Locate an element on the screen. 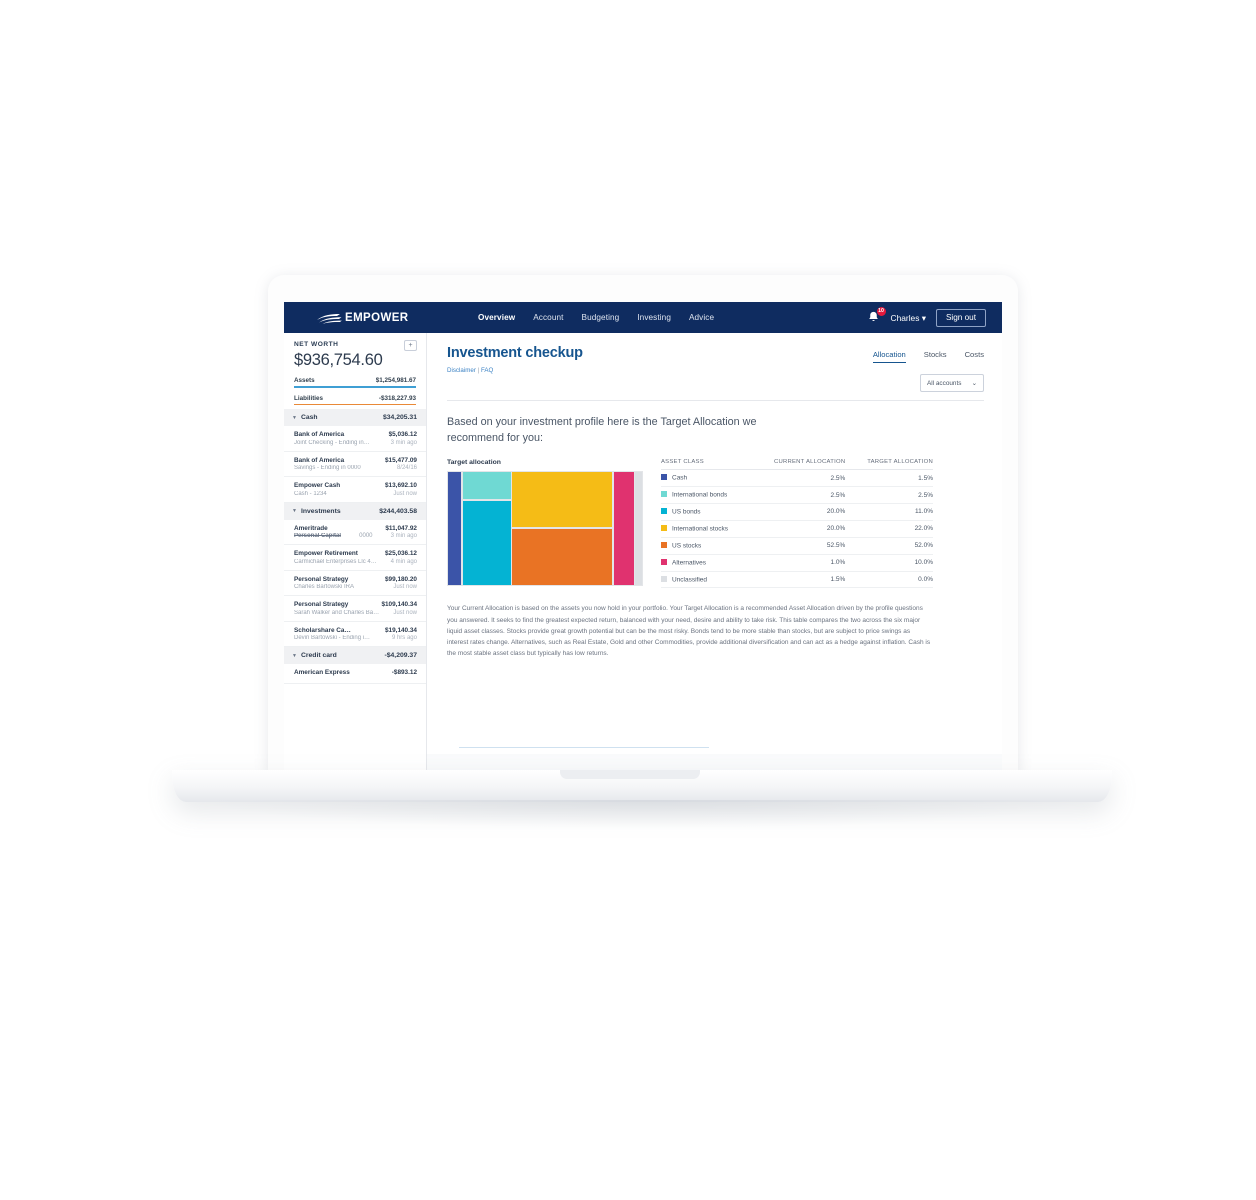 Image resolution: width=1256 pixels, height=1200 pixels. add-account-button: + is located at coordinates (410, 345).